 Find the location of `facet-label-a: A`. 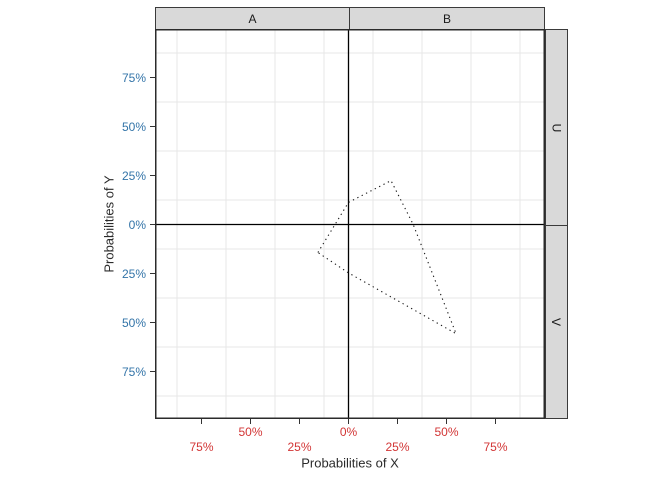

facet-label-a: A is located at coordinates (252, 18).